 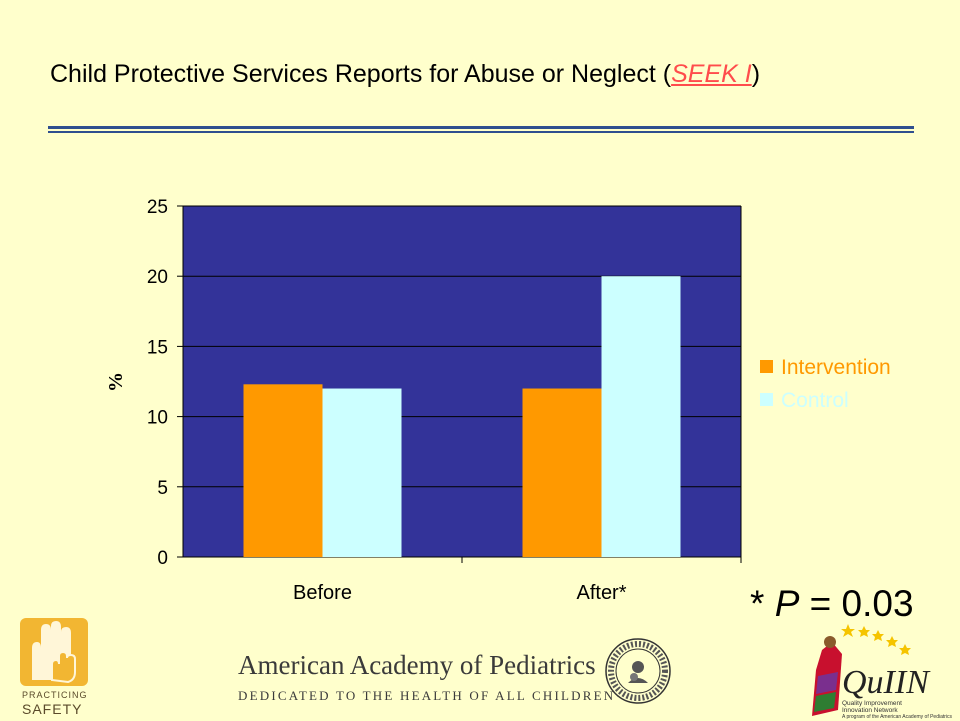 I want to click on x-tick-label: After*, so click(x=601, y=593).